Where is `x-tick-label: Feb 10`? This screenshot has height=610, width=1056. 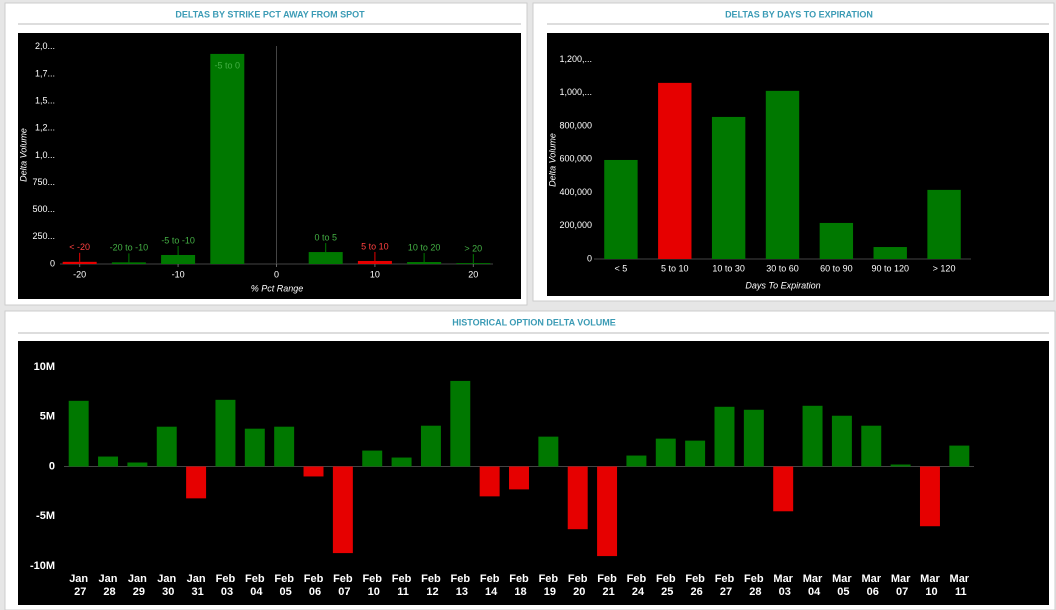 x-tick-label: Feb 10 is located at coordinates (372, 585).